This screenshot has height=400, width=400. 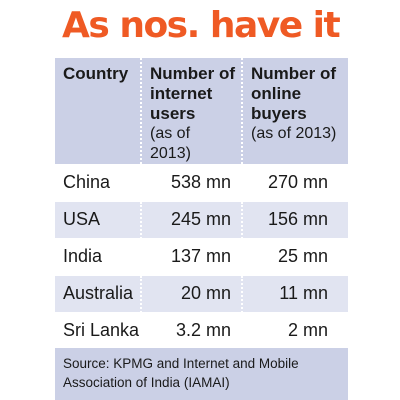 I want to click on cell-country: USA, so click(x=98, y=219).